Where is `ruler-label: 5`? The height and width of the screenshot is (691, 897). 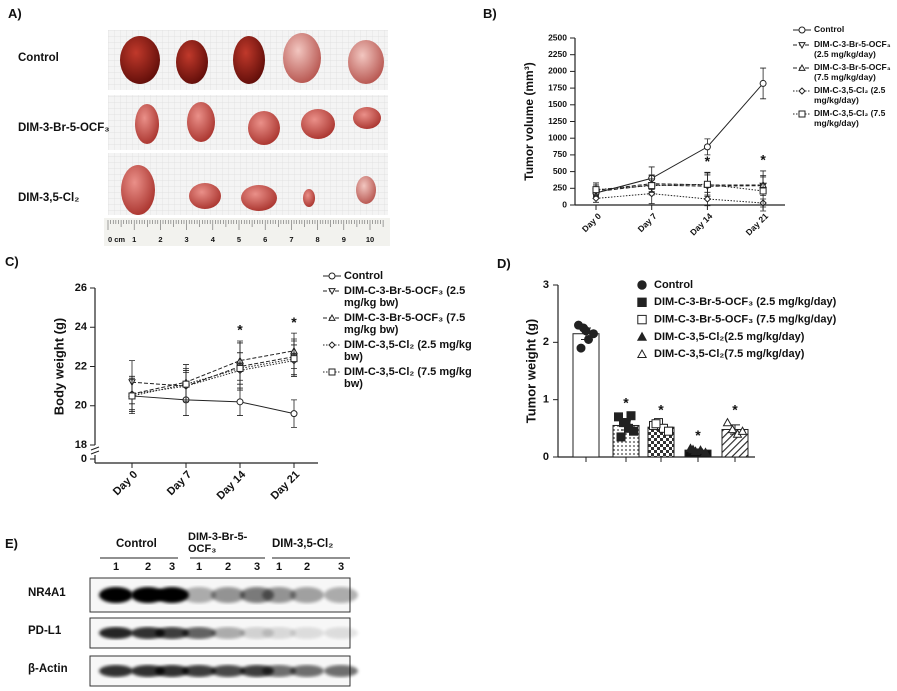
ruler-label: 5 is located at coordinates (239, 239).